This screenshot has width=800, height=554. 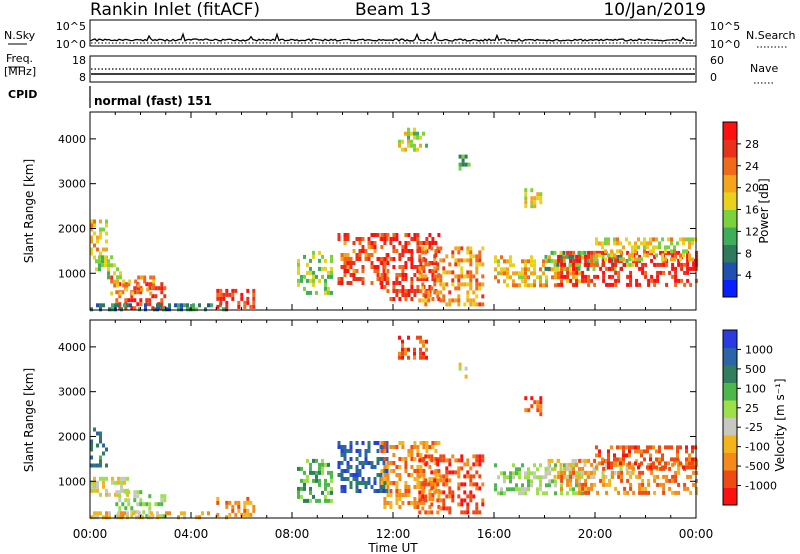 What do you see at coordinates (754, 427) in the screenshot?
I see `colorbar-tick-label: -25` at bounding box center [754, 427].